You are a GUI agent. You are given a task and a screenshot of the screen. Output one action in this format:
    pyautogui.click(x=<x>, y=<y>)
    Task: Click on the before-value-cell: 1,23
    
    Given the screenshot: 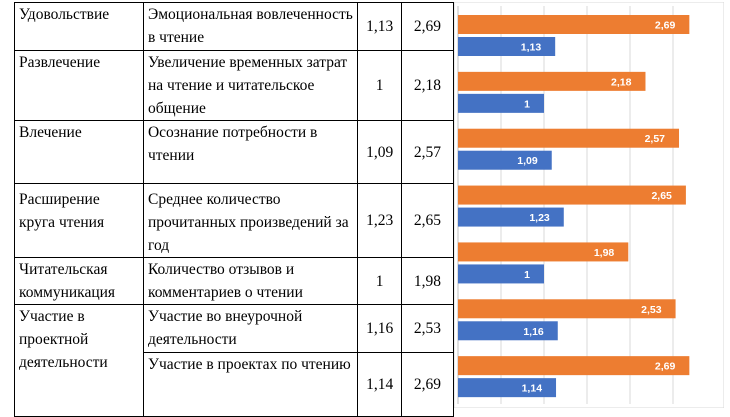 What is the action you would take?
    pyautogui.click(x=379, y=220)
    